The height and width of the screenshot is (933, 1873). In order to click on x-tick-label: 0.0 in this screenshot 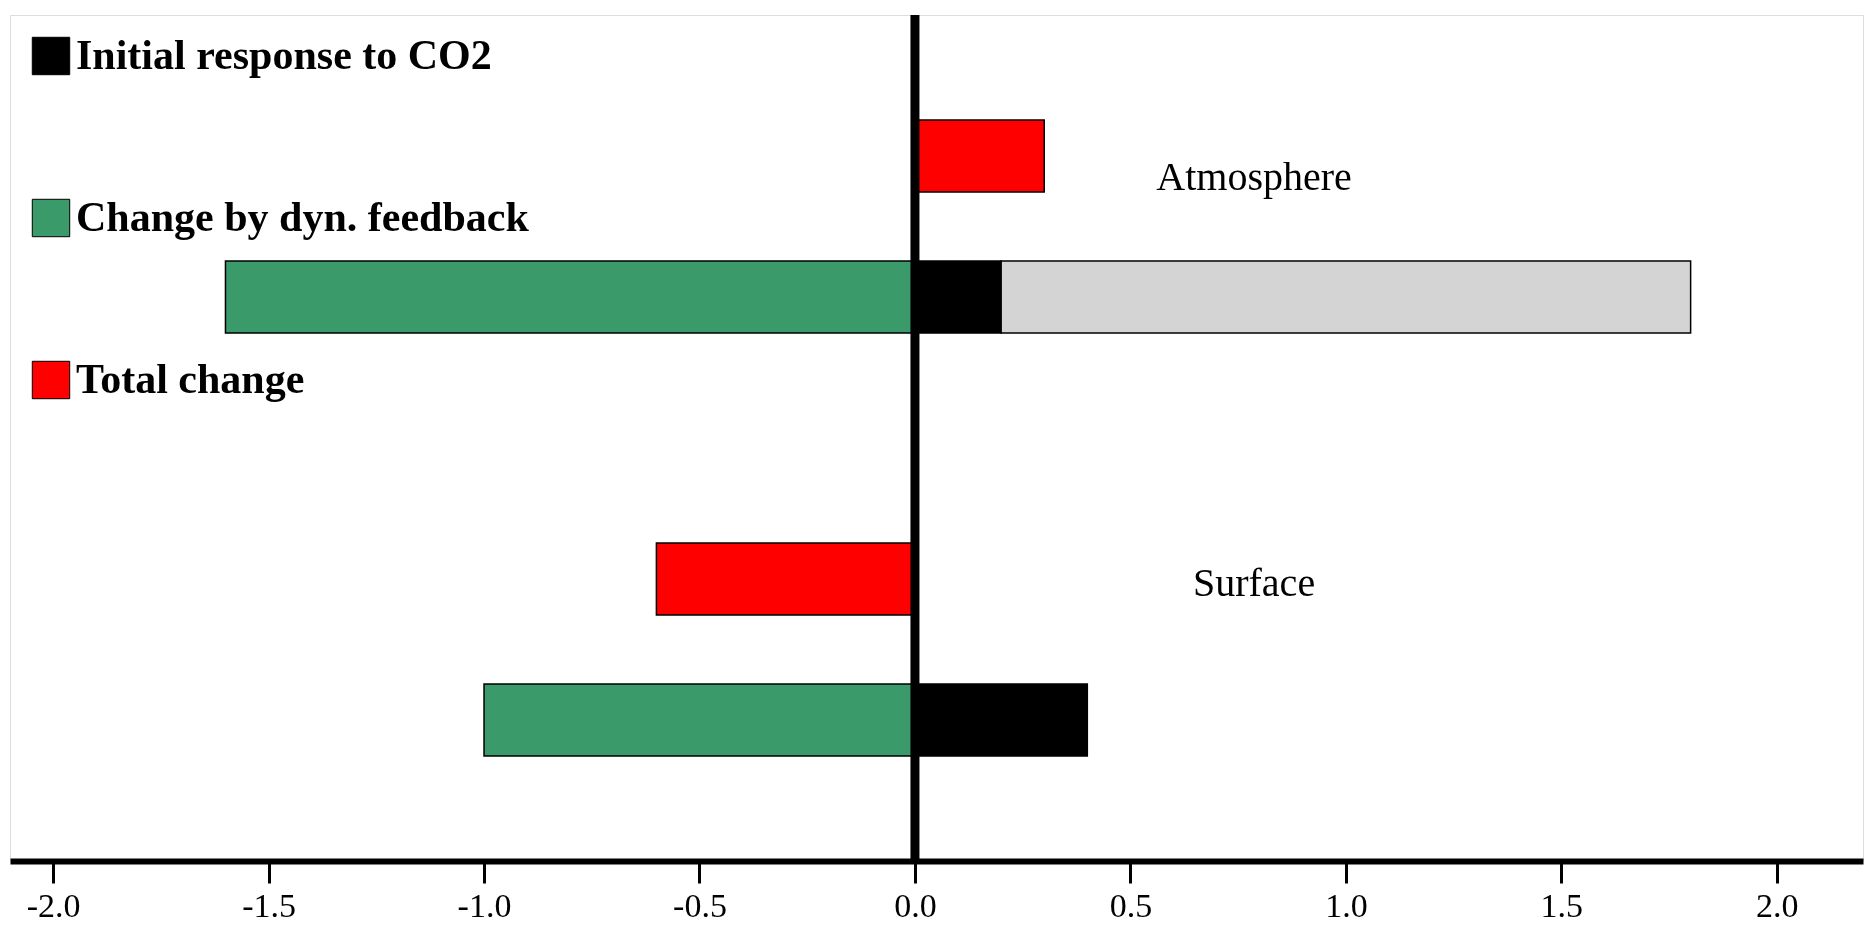, I will do `click(915, 905)`.